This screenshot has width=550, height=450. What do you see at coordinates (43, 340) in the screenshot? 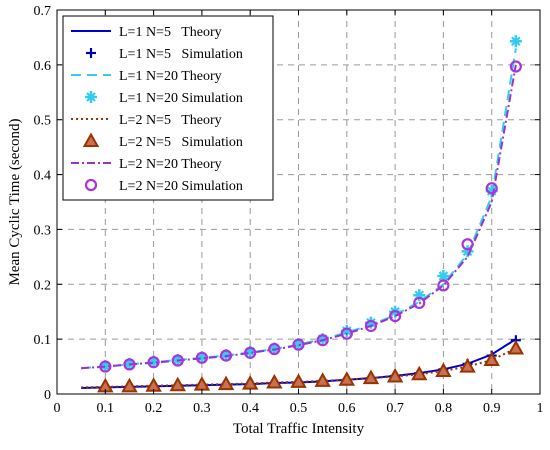
I see `y-tick-label: 0.1` at bounding box center [43, 340].